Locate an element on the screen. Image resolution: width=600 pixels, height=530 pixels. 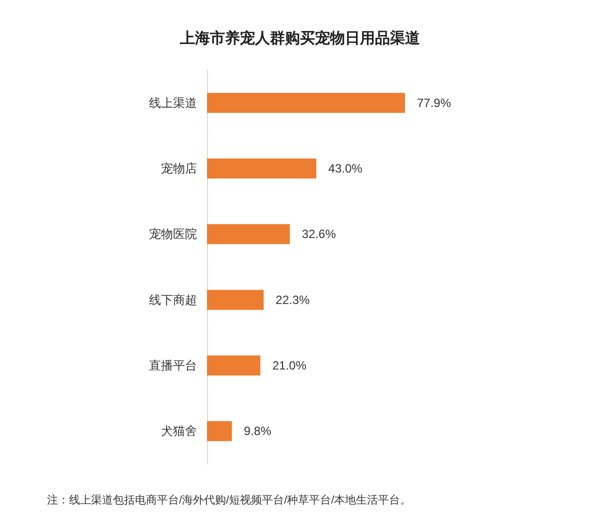
y-tick-label: 直播平台 is located at coordinates (173, 365).